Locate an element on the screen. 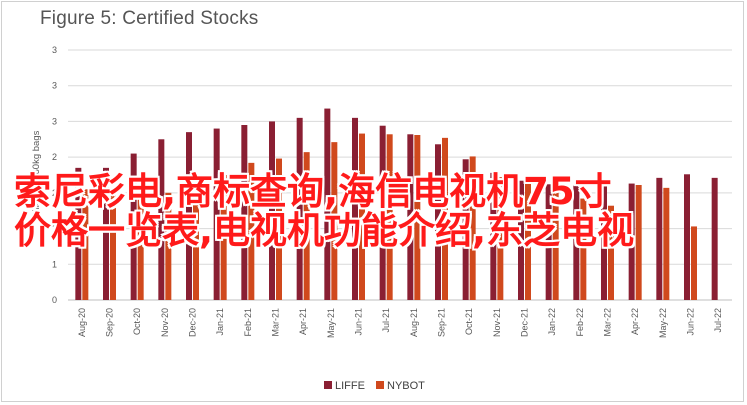 The height and width of the screenshot is (405, 747). x-tick-label: Jan-21 is located at coordinates (220, 322).